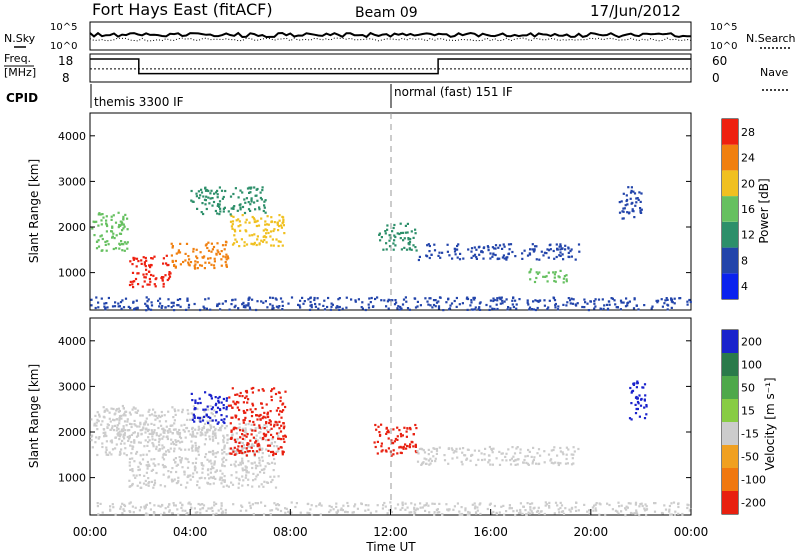 Image resolution: width=800 pixels, height=554 pixels. What do you see at coordinates (386, 13) in the screenshot?
I see `beam-label: Beam 09` at bounding box center [386, 13].